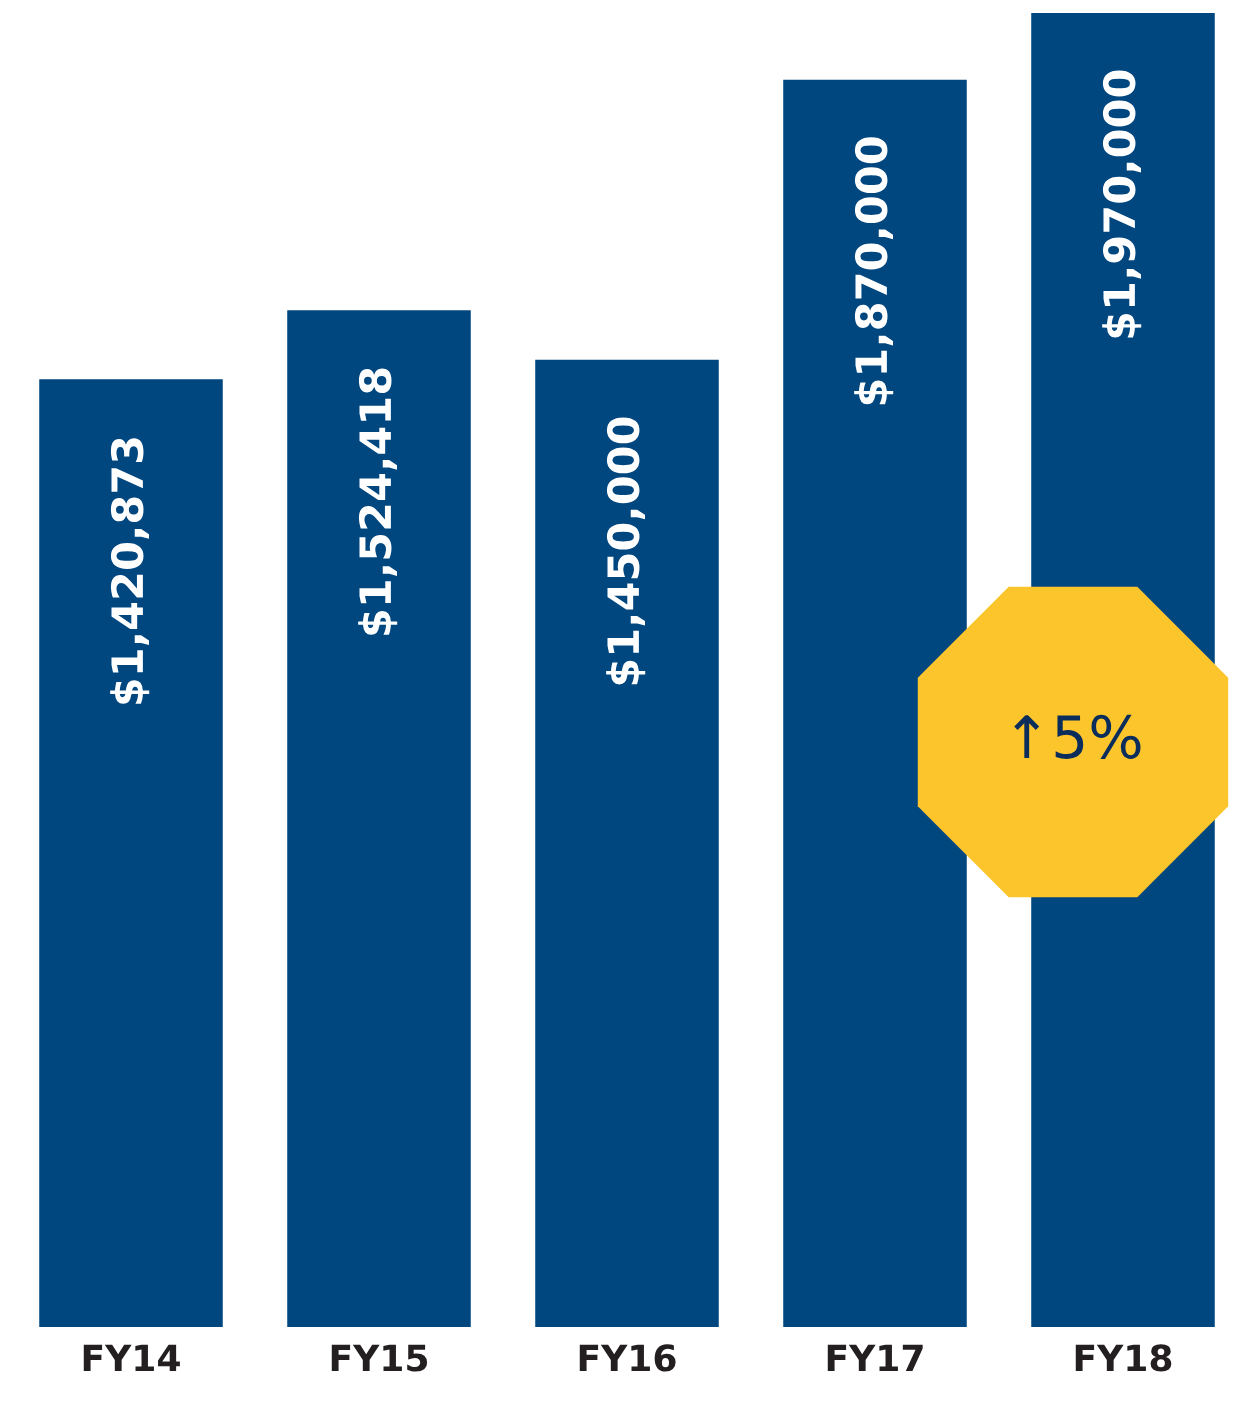  What do you see at coordinates (875, 1358) in the screenshot?
I see `x-tick-label: FY17` at bounding box center [875, 1358].